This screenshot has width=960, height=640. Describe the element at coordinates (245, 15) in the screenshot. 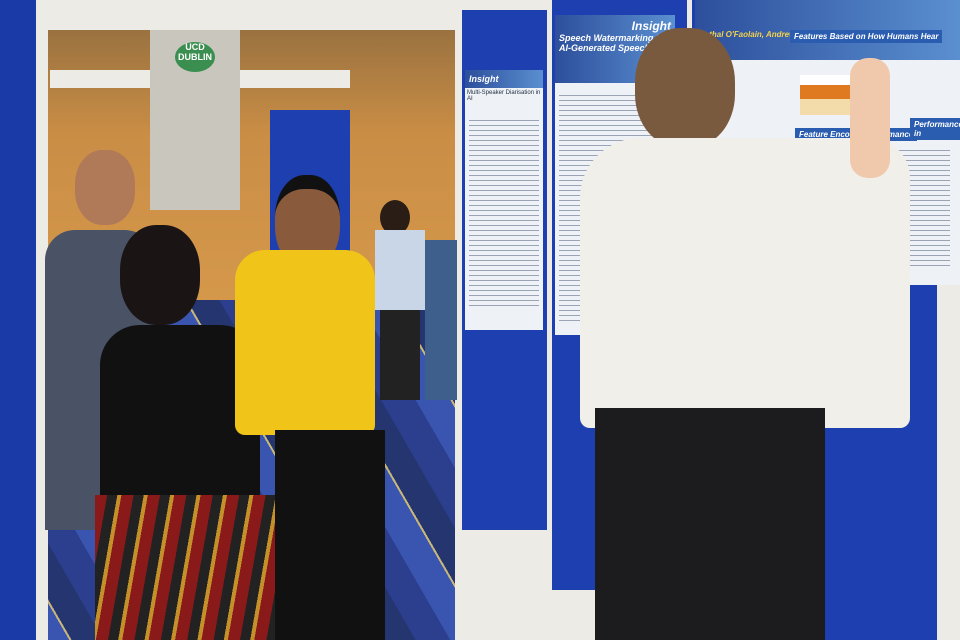

I see `booth-frame-top` at that location.